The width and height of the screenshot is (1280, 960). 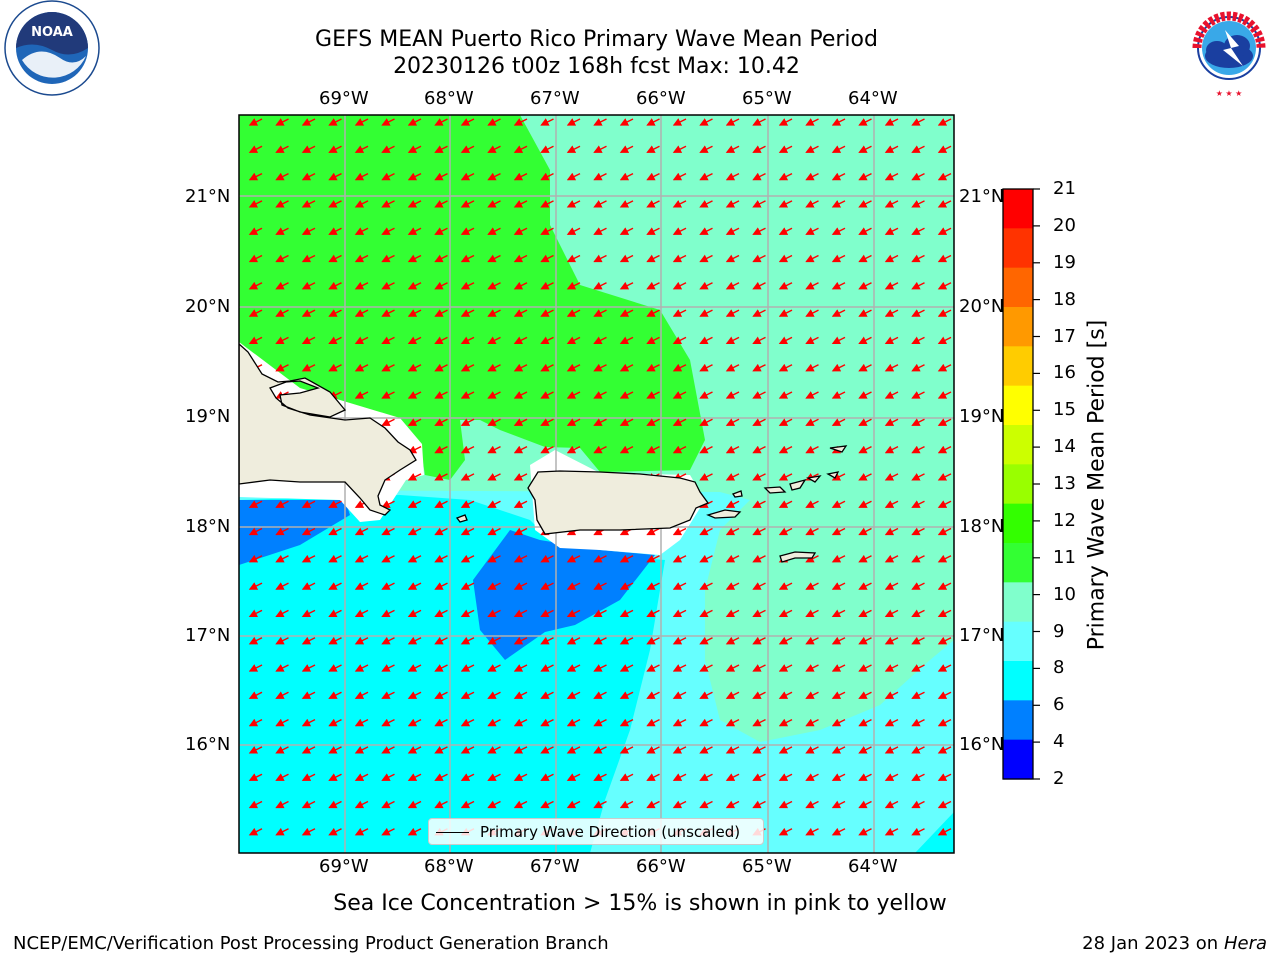 I want to click on lat-label-left: 16°N, so click(x=208, y=744).